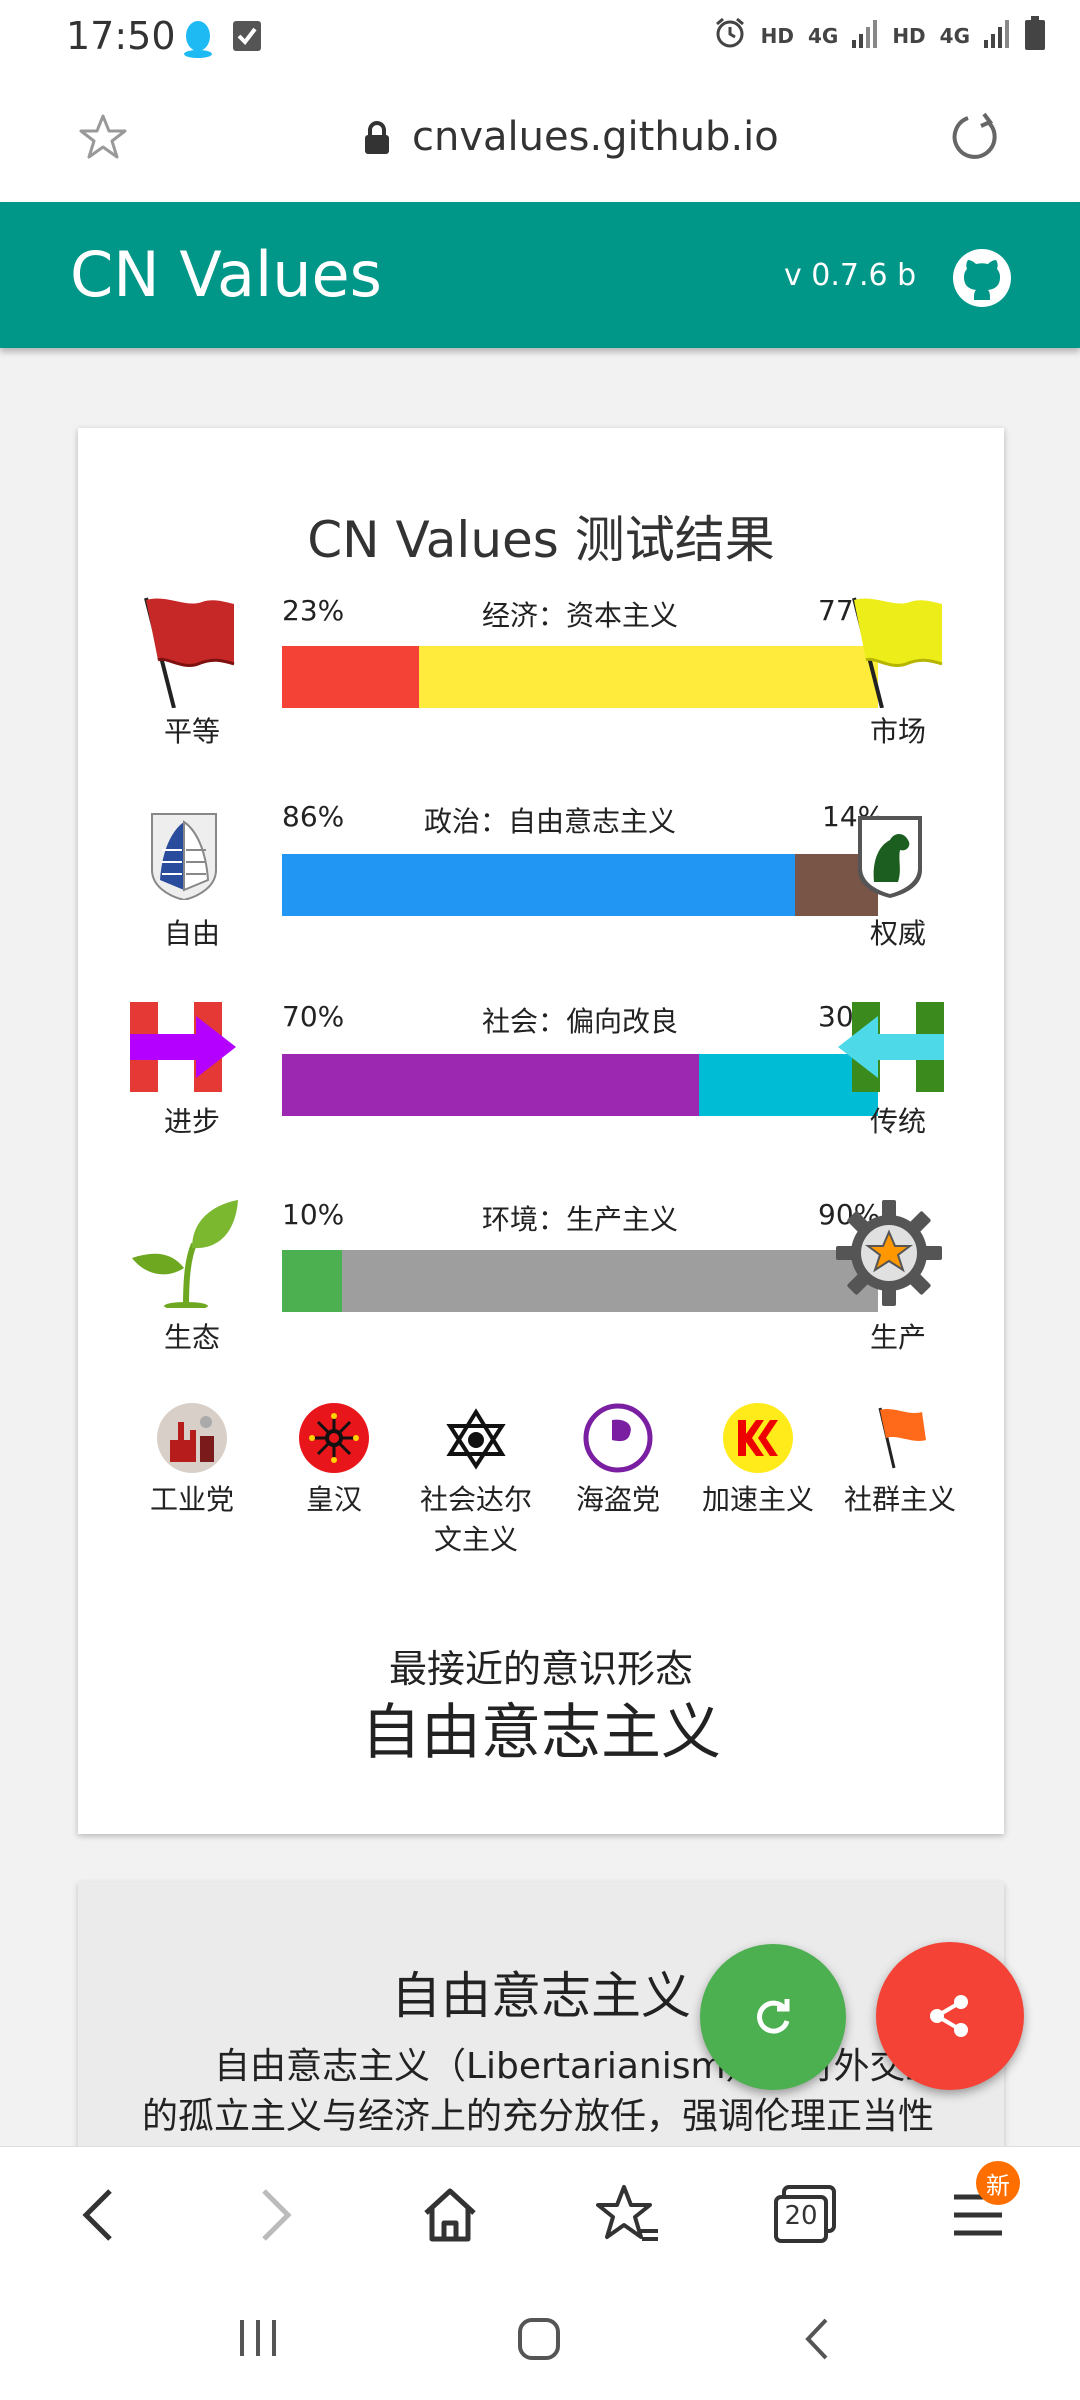 The width and height of the screenshot is (1080, 2400). What do you see at coordinates (226, 274) in the screenshot?
I see `app-title: CN Values` at bounding box center [226, 274].